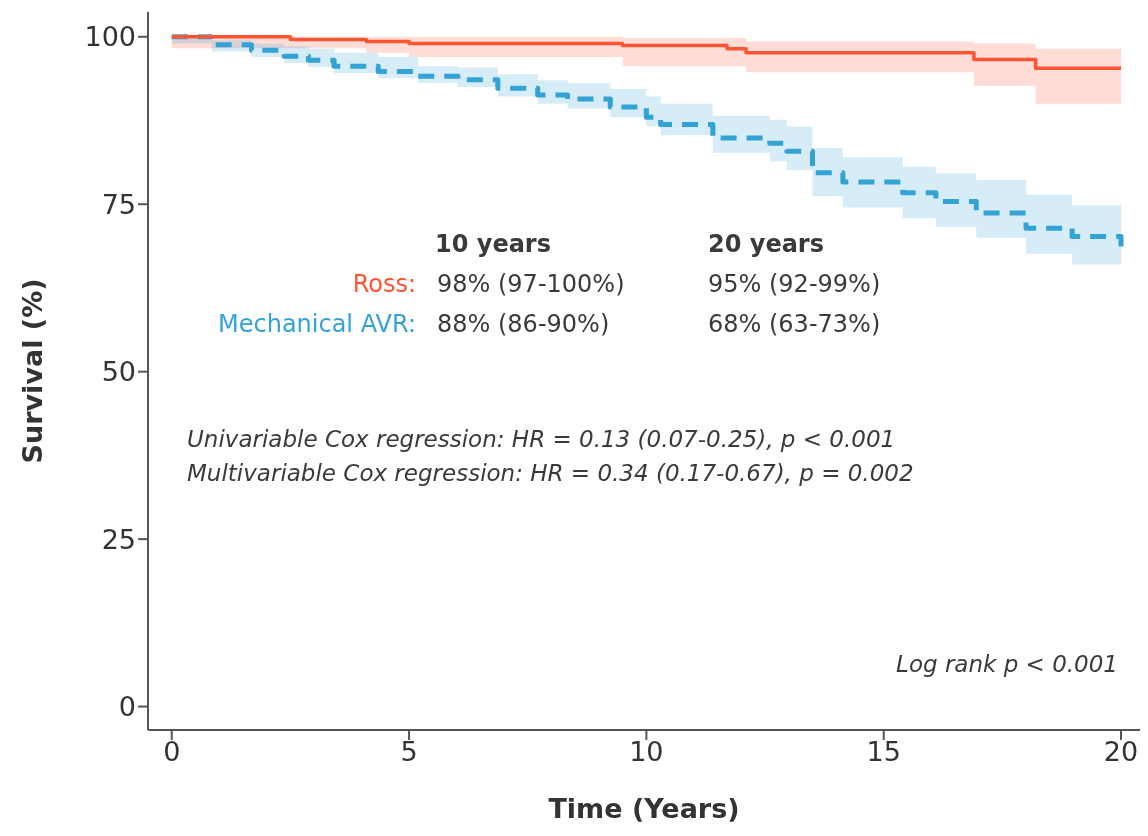  I want to click on text: Mechanical AVR:, so click(317, 324).